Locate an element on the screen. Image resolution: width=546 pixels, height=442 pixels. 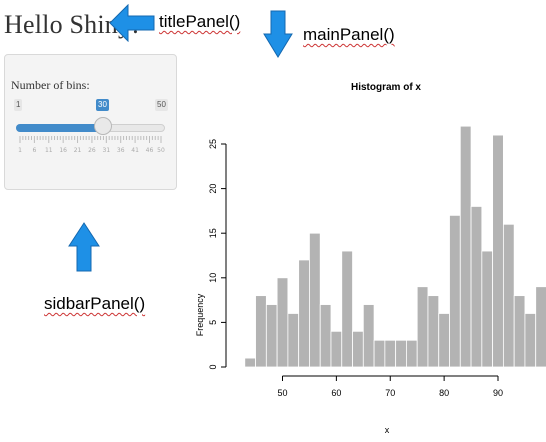
slider-tick-label: 46 is located at coordinates (150, 150).